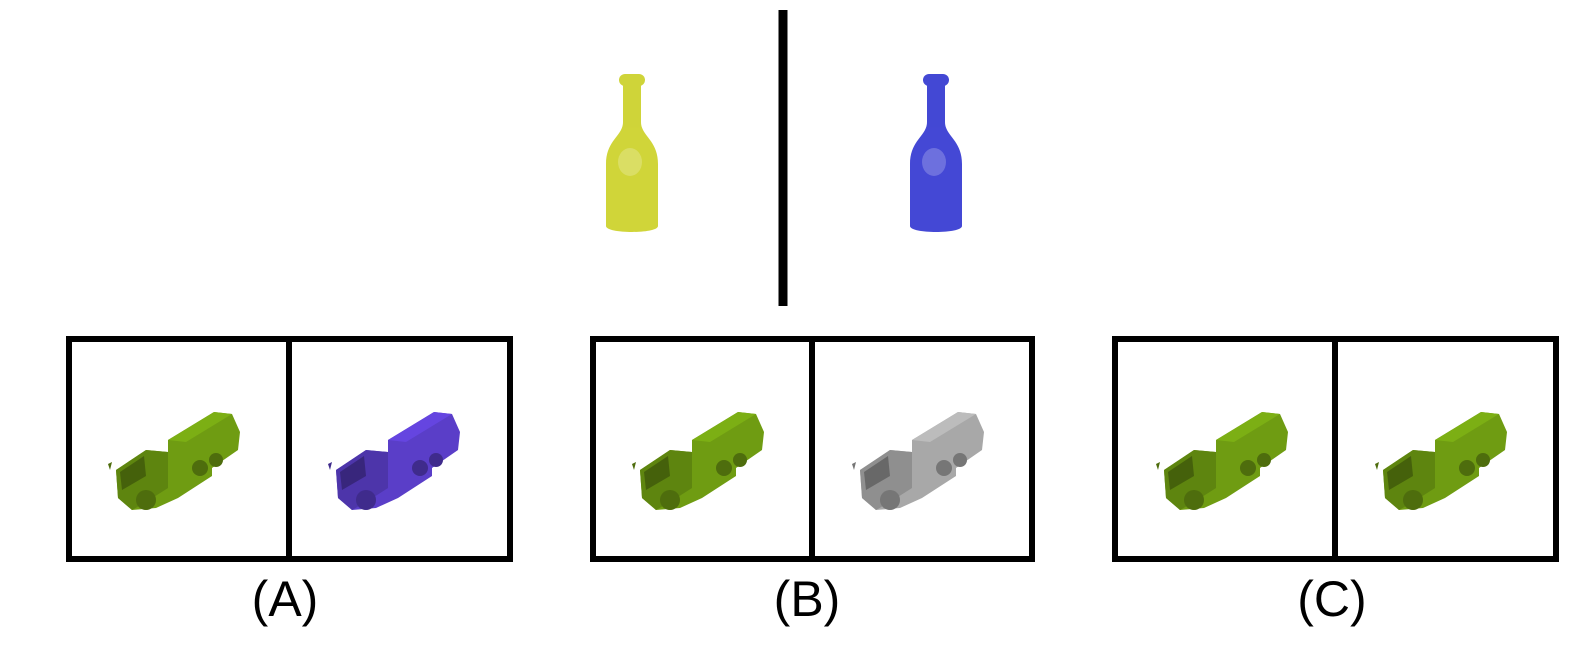  What do you see at coordinates (698, 461) in the screenshot?
I see `truck-b-left` at bounding box center [698, 461].